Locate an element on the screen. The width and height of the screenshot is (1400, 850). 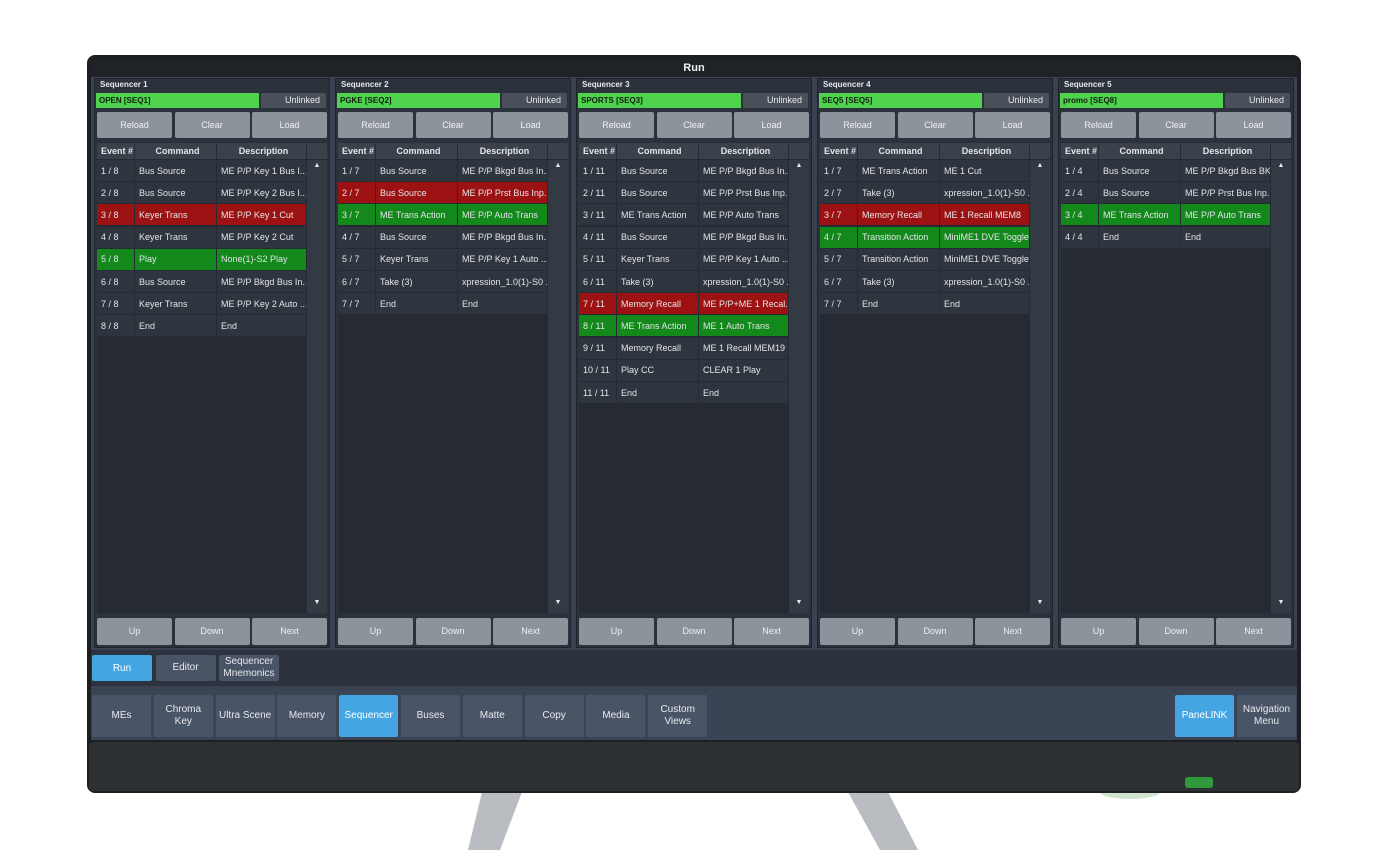
event-cell: 5 / 11 is located at coordinates (597, 259).